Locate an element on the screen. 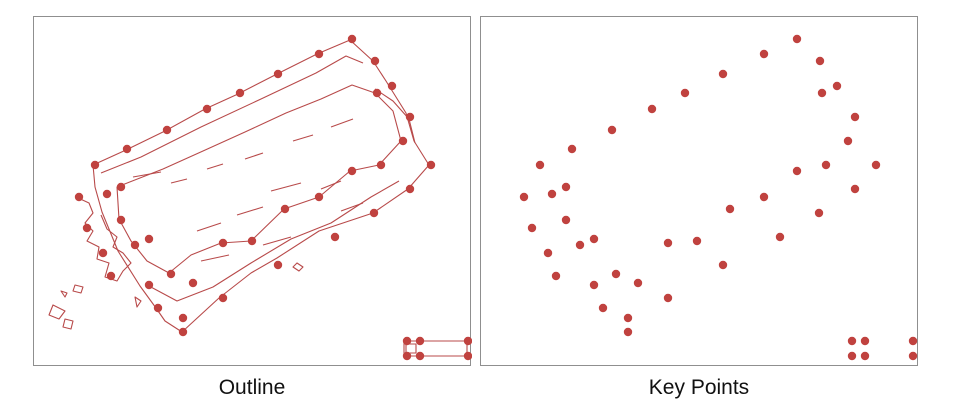 Image resolution: width=960 pixels, height=413 pixels. keypoints-caption: Key Points is located at coordinates (699, 387).